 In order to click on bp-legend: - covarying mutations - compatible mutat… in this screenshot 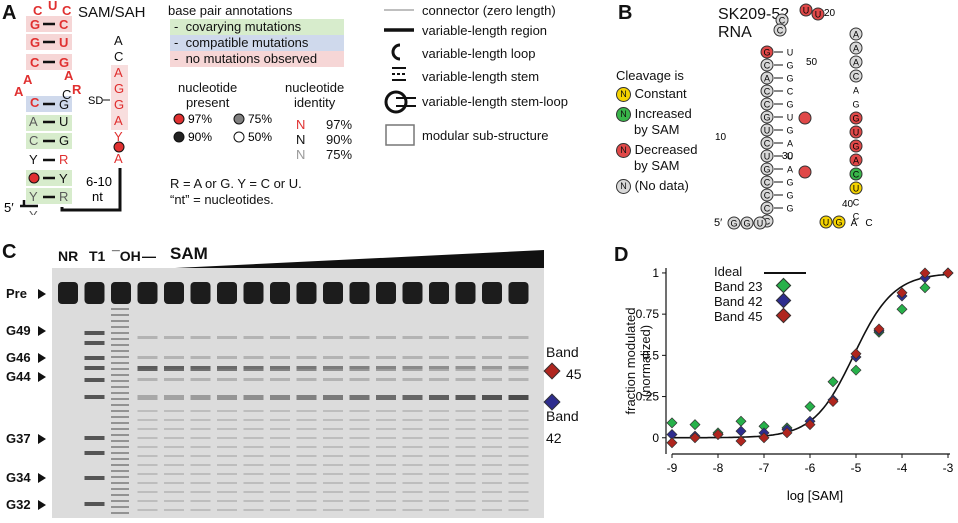, I will do `click(257, 43)`.